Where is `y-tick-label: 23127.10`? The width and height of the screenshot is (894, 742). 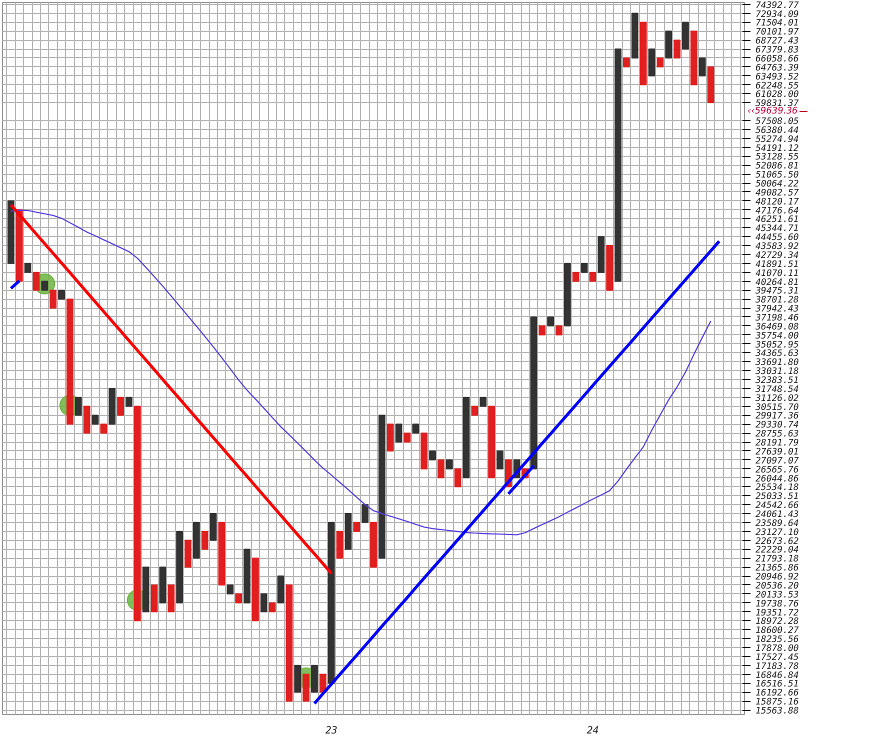 y-tick-label: 23127.10 is located at coordinates (777, 533).